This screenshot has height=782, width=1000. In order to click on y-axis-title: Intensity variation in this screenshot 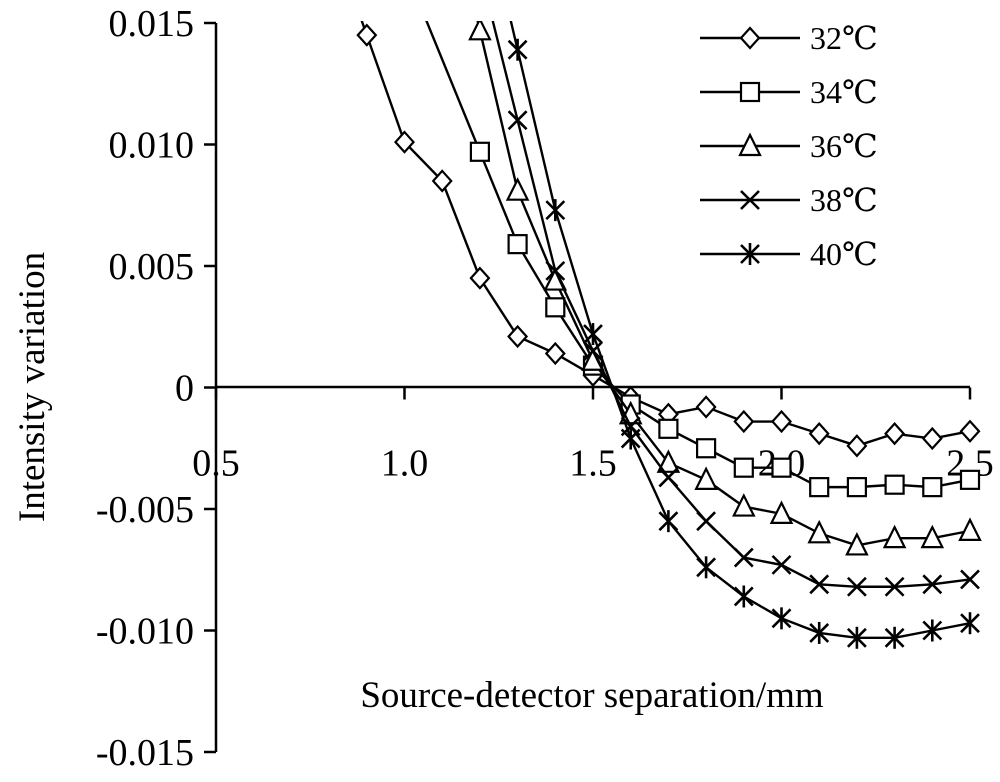, I will do `click(32, 387)`.